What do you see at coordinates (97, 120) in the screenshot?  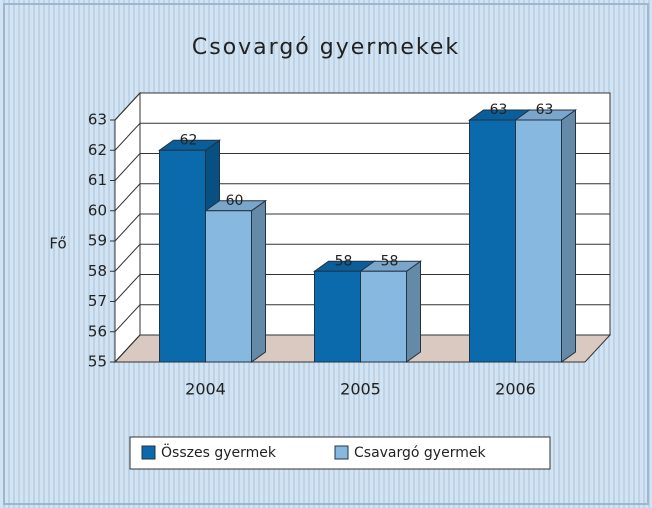 I see `y-tick-label: 63` at bounding box center [97, 120].